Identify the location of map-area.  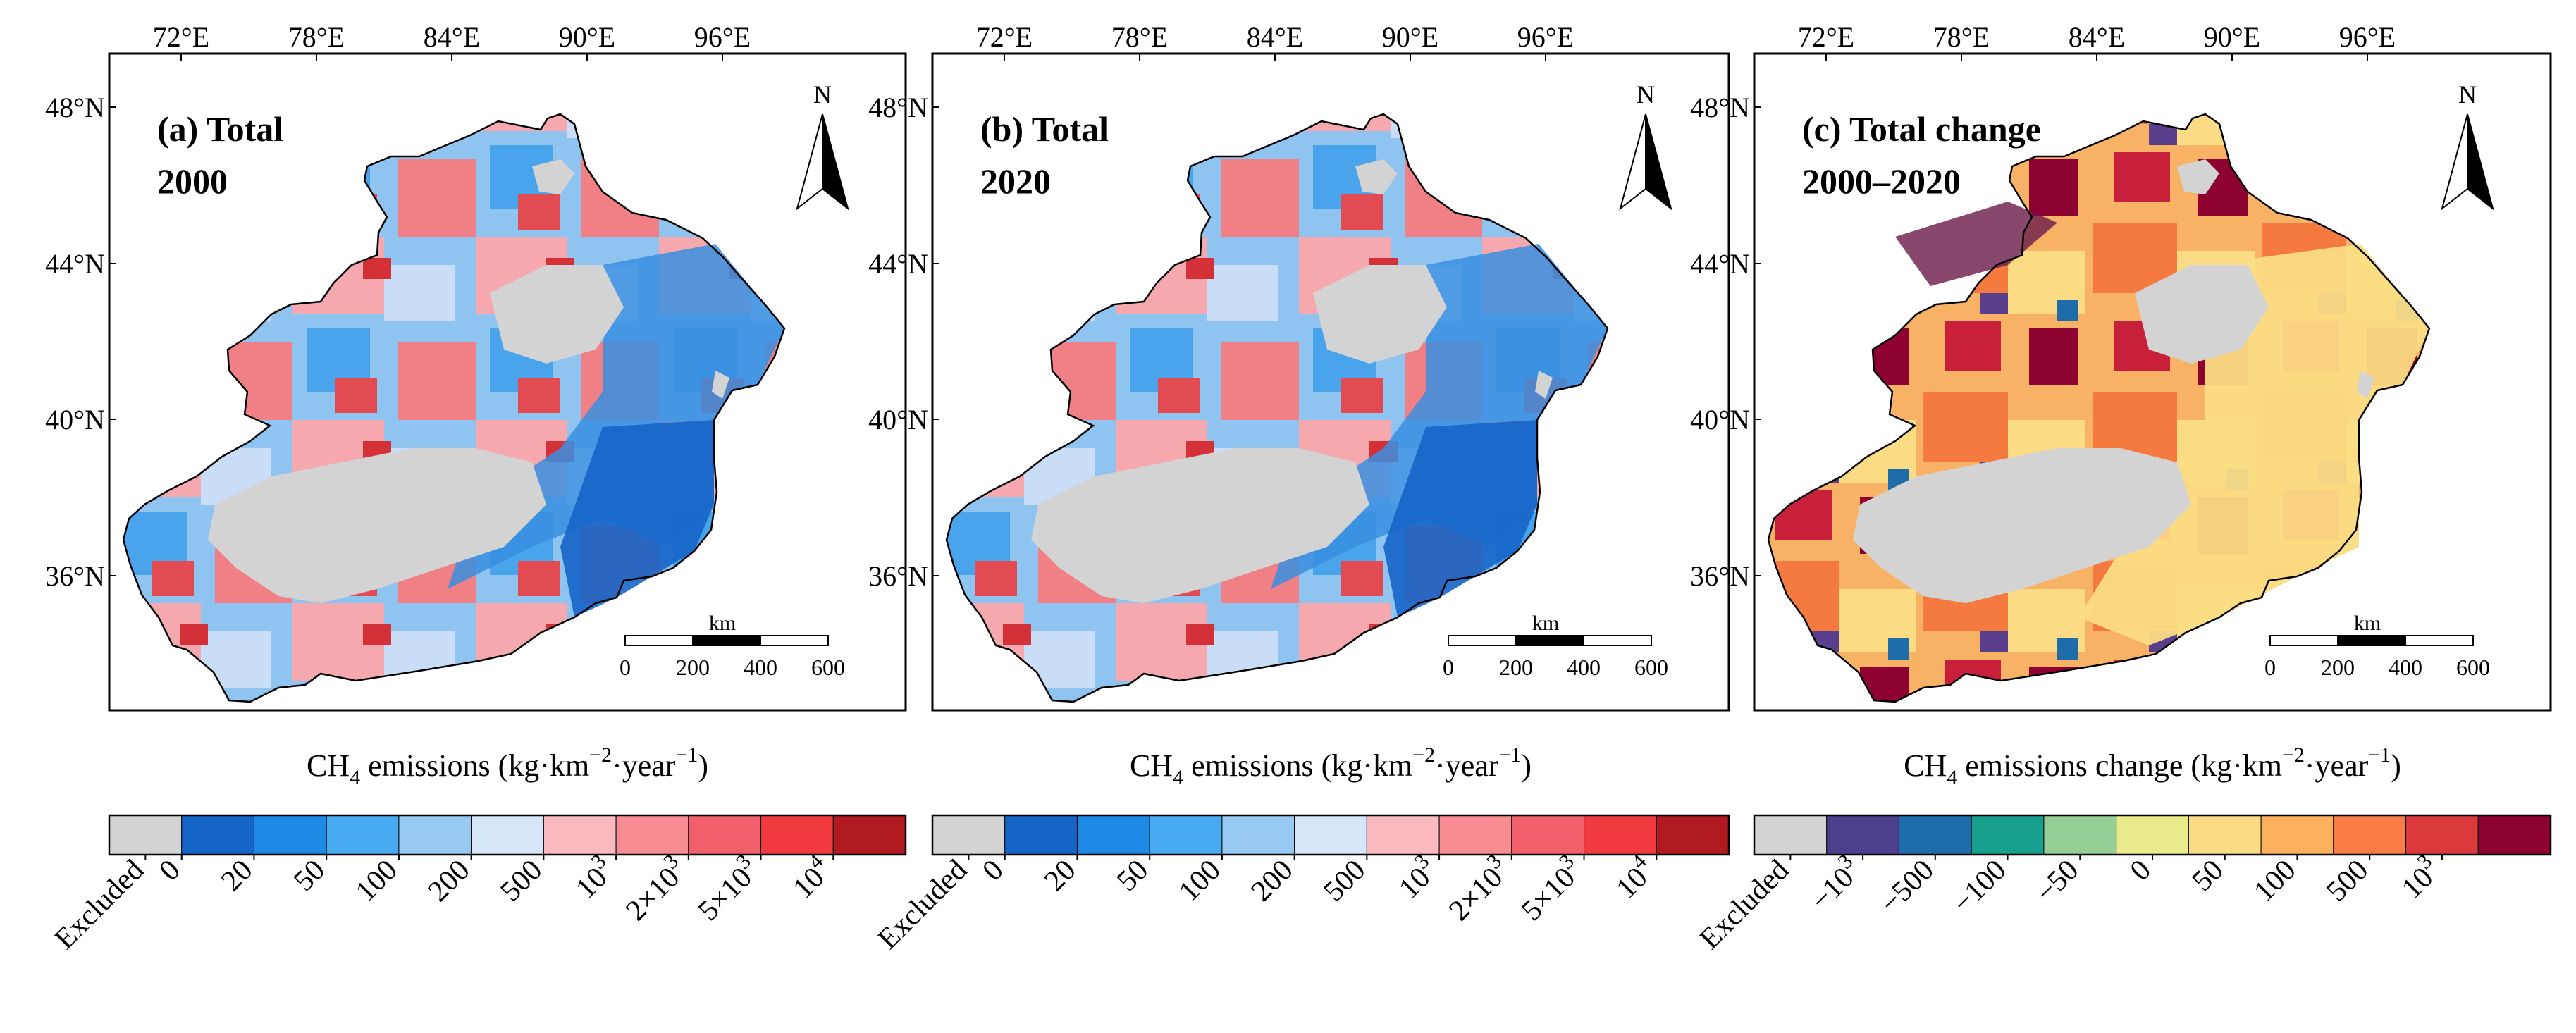
(454, 408).